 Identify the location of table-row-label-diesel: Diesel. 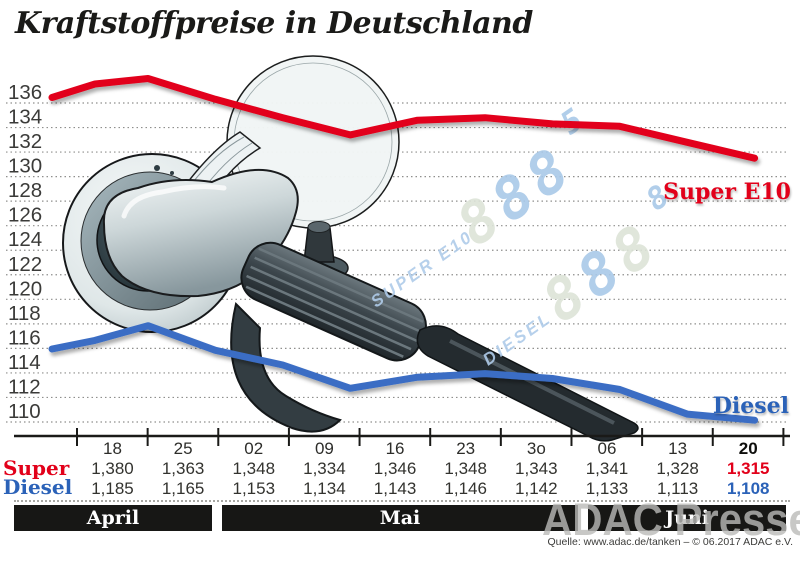
(38, 487).